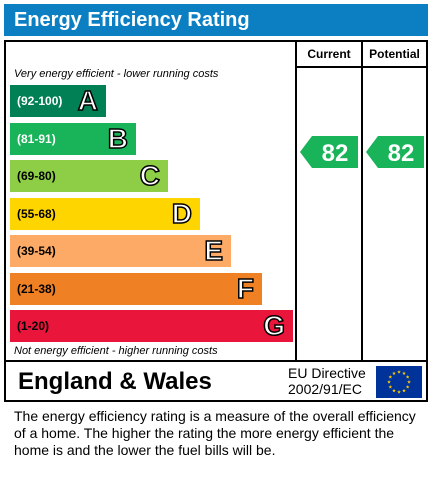  What do you see at coordinates (329, 54) in the screenshot?
I see `current-column-header: Current` at bounding box center [329, 54].